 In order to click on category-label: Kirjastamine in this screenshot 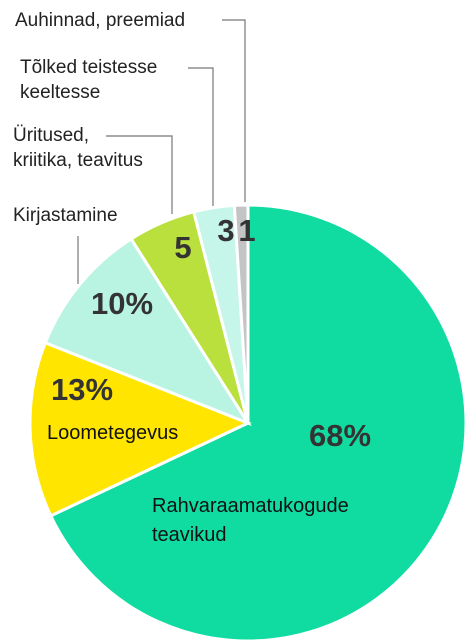, I will do `click(65, 215)`.